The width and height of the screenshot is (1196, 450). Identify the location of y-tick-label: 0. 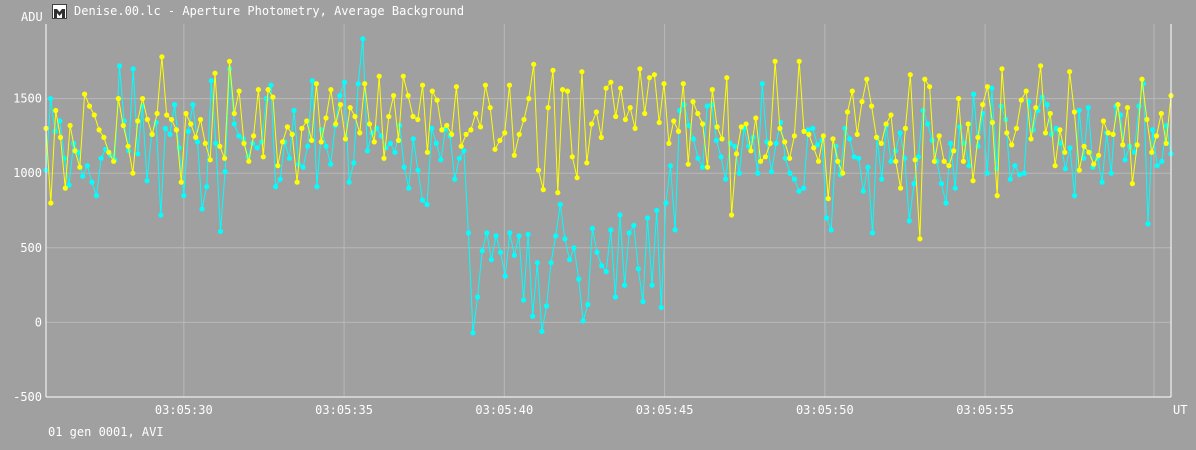
(38, 322).